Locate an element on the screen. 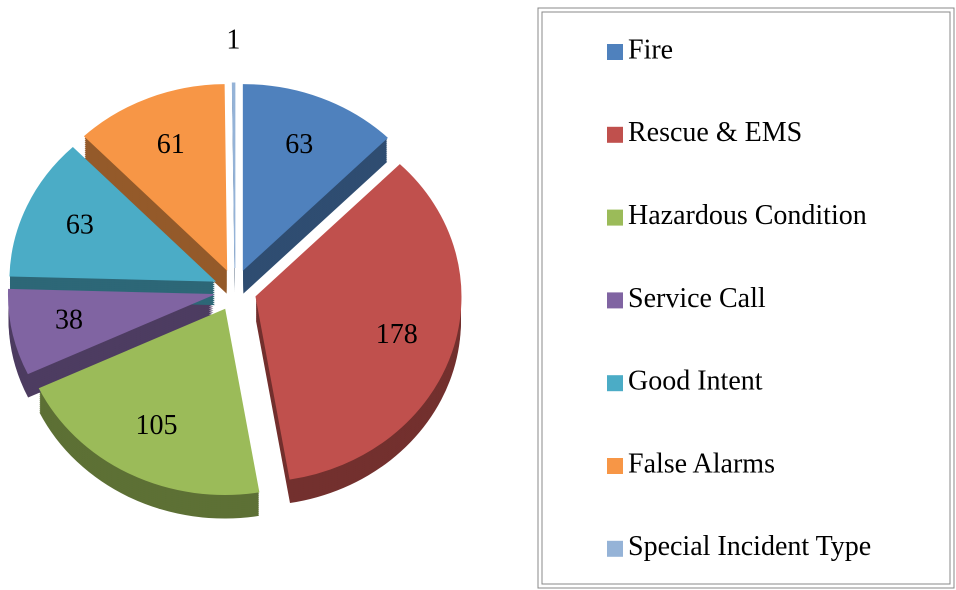 This screenshot has height=590, width=956. data-label: 38 is located at coordinates (69, 319).